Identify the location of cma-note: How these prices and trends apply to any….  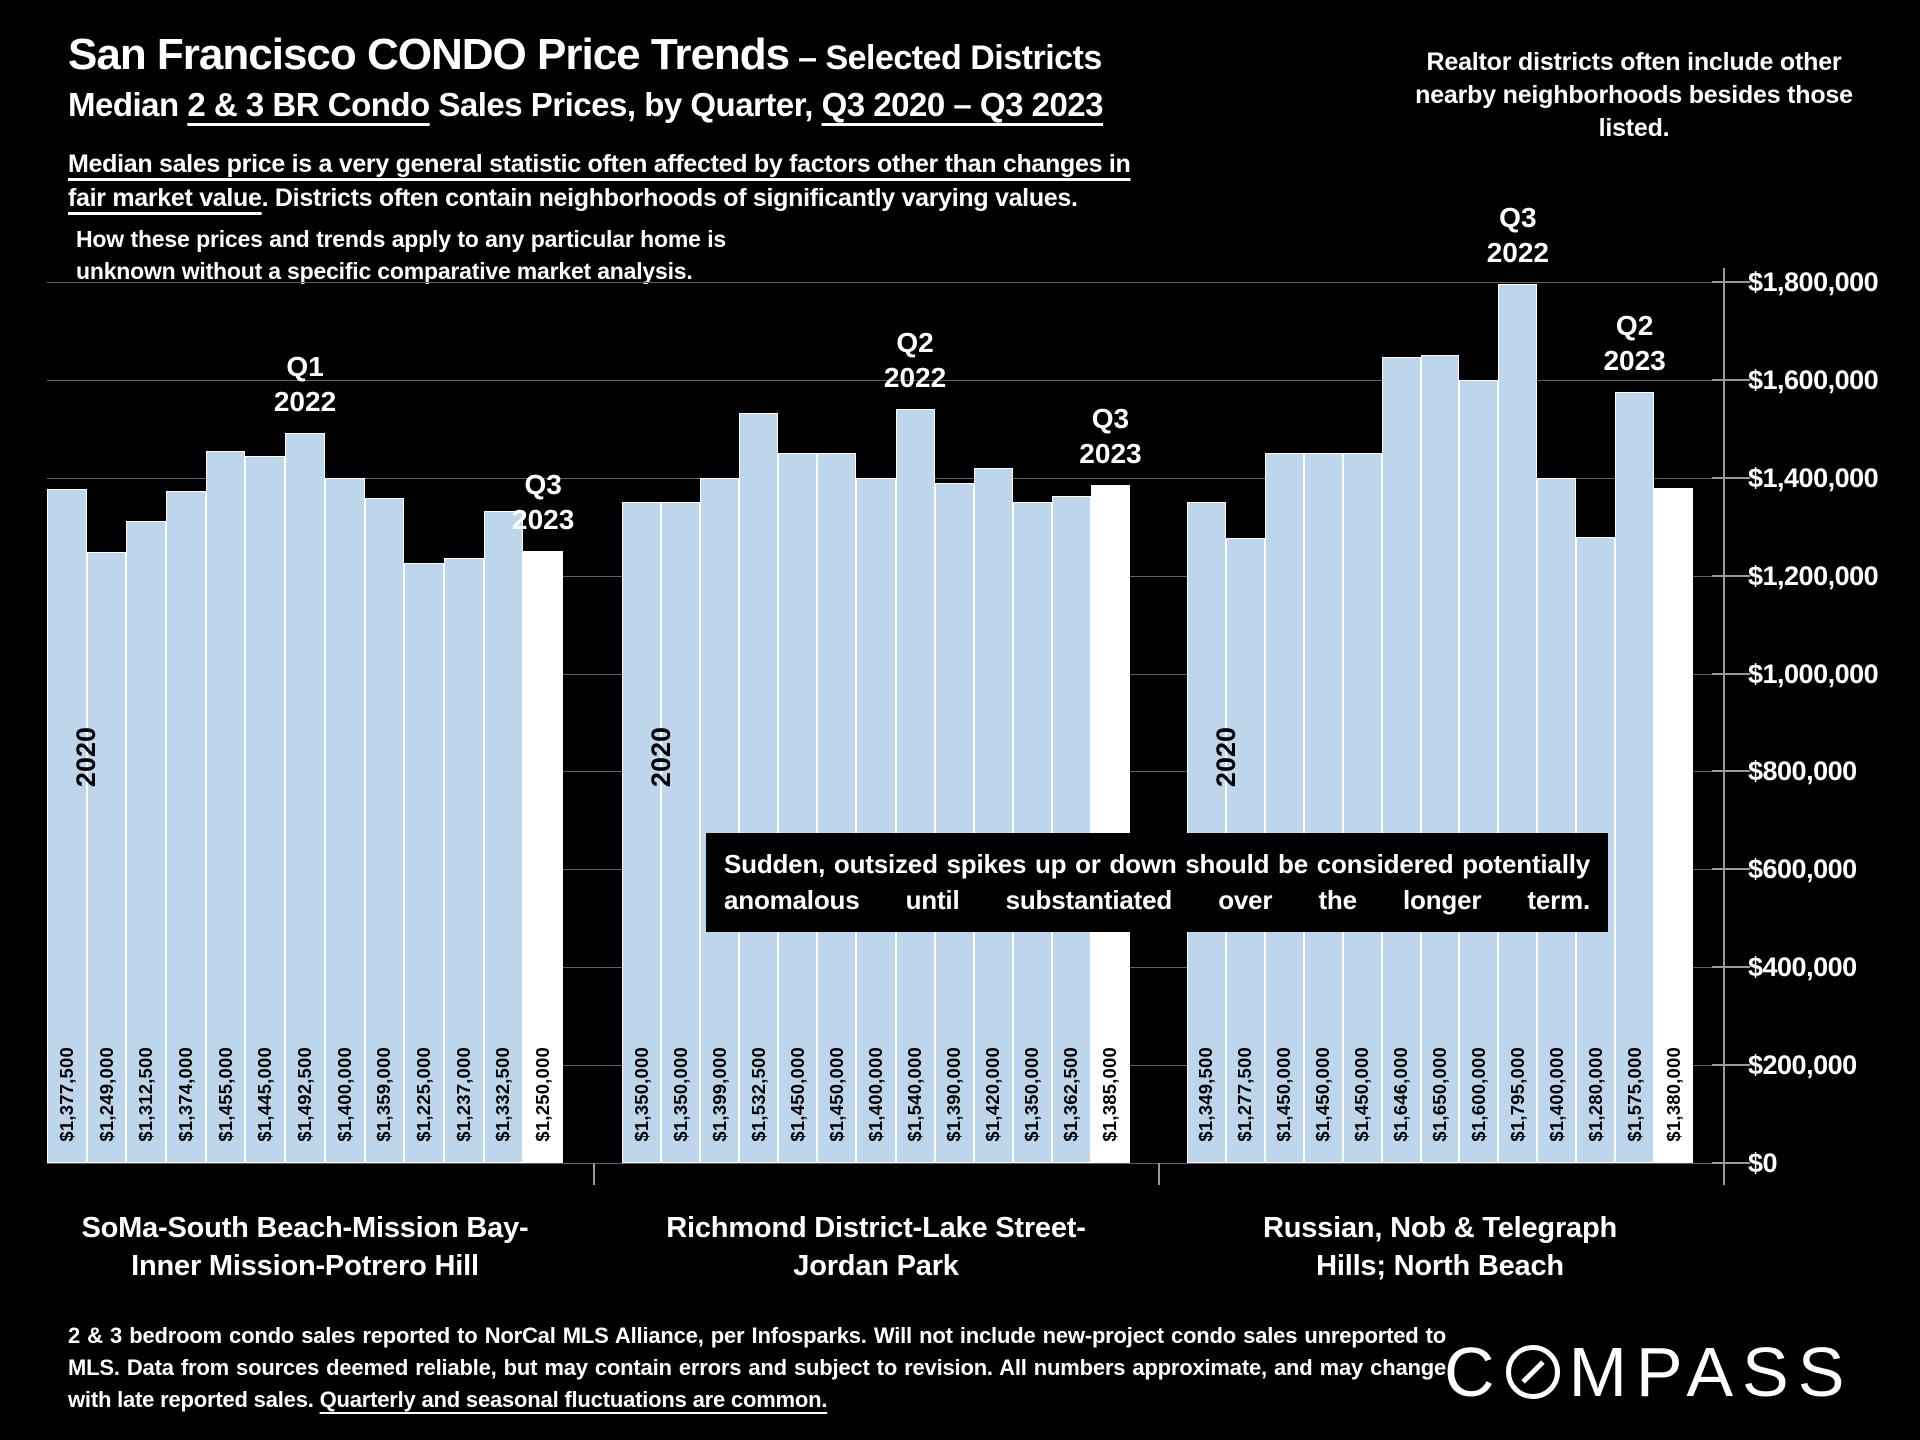
(401, 255).